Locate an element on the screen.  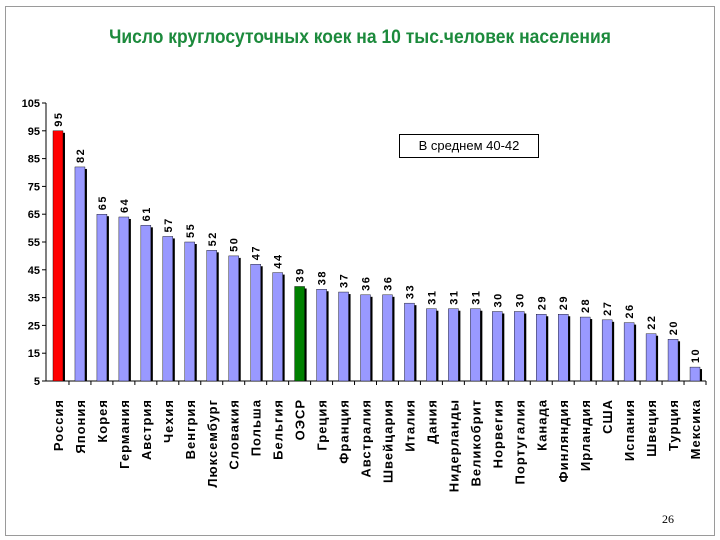
data-label: 33 is located at coordinates (410, 291).